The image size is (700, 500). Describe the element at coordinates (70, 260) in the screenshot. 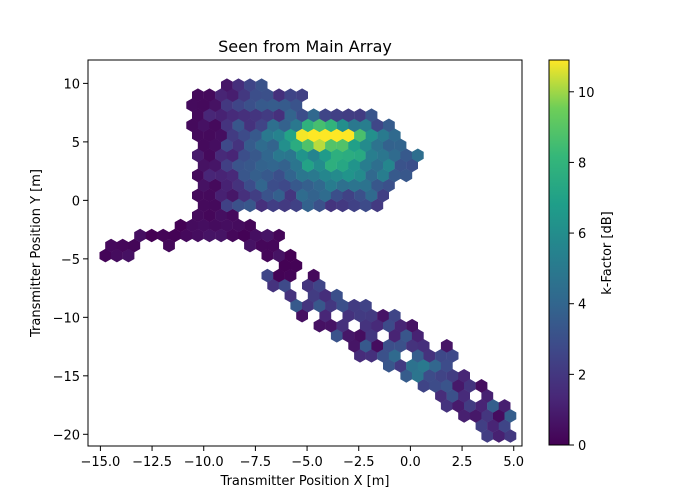

I see `y-tick-label: −5` at that location.